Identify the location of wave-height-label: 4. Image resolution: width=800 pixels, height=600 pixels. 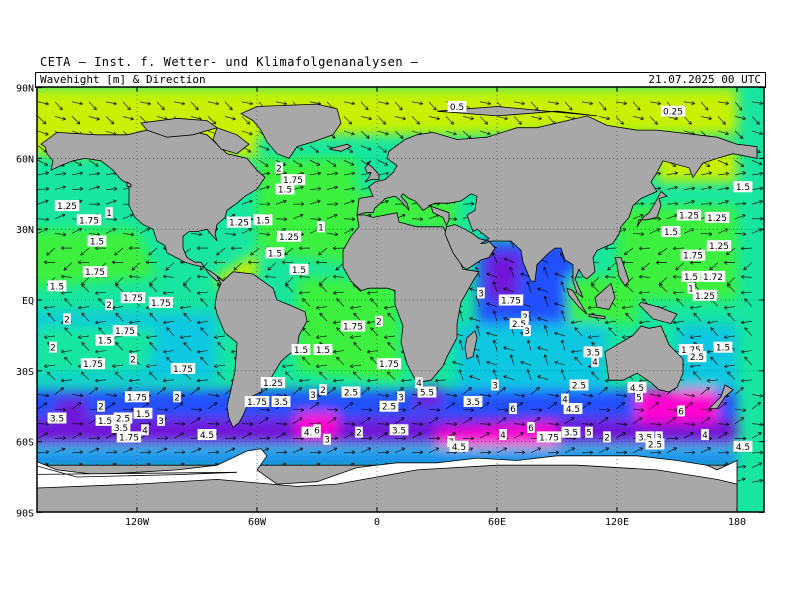
(419, 383).